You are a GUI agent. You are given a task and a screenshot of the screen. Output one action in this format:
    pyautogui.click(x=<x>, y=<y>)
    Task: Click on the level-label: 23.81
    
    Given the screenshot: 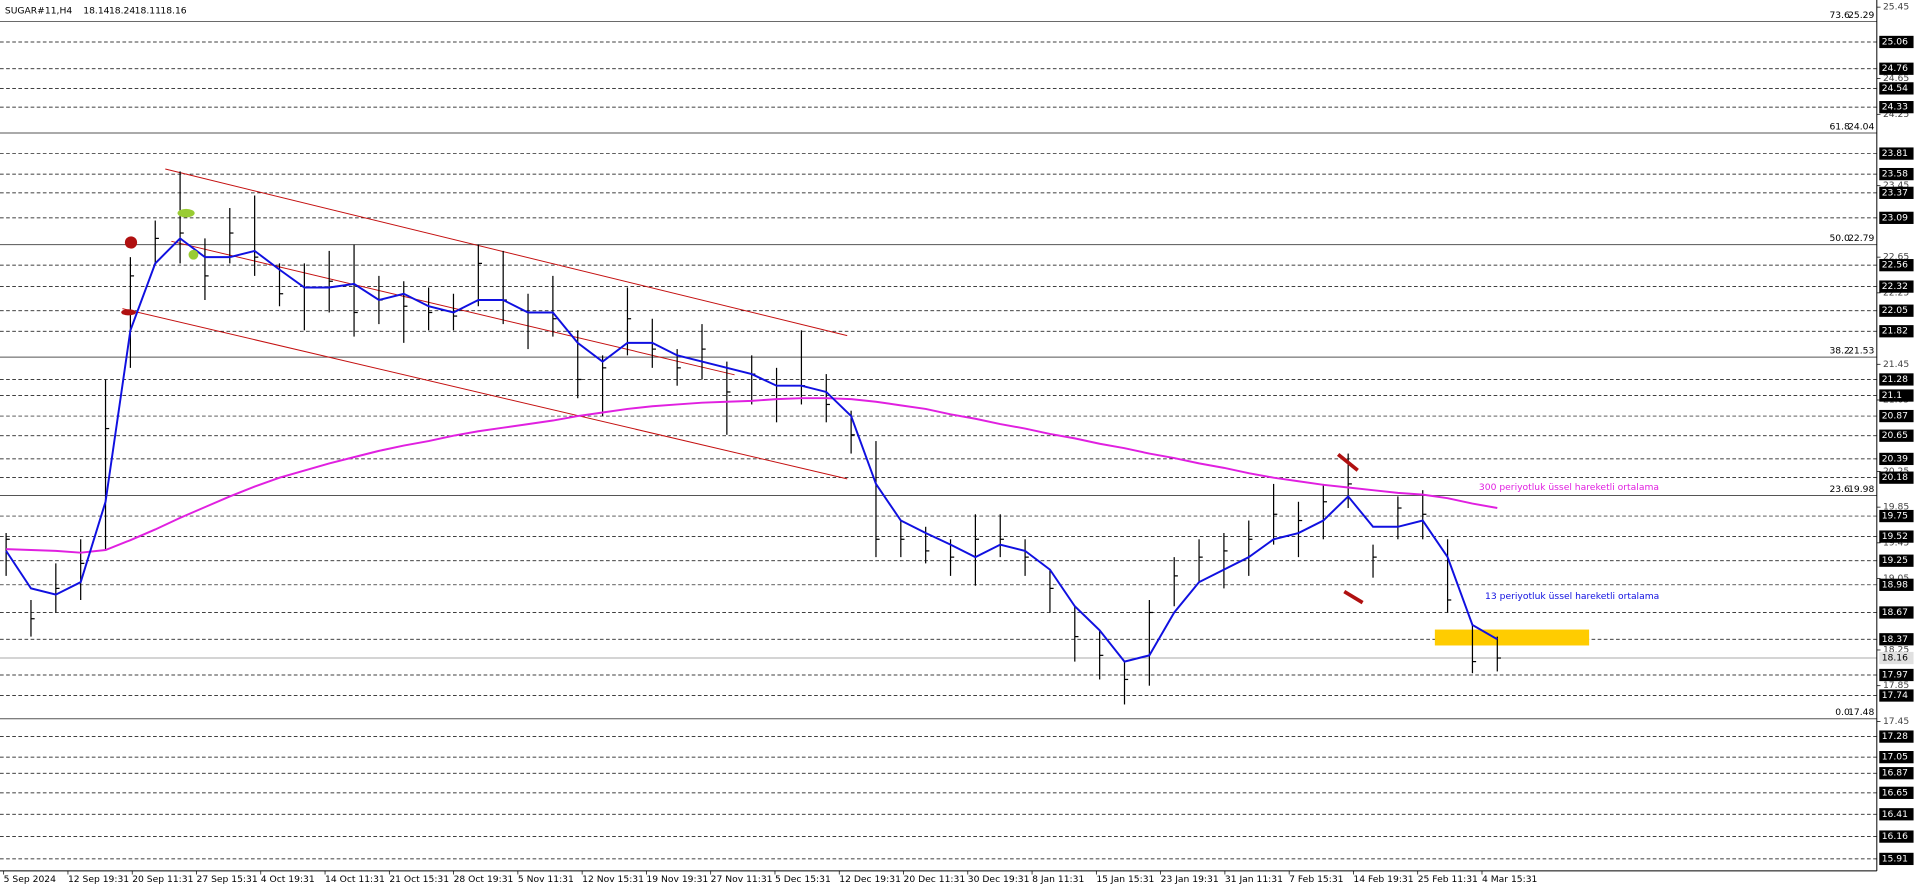 What is the action you would take?
    pyautogui.click(x=1895, y=153)
    